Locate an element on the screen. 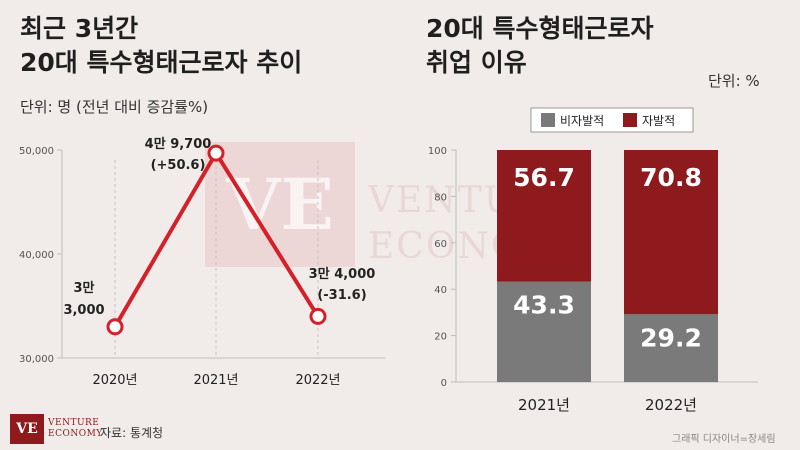 The width and height of the screenshot is (800, 450). watermark-initials: VE is located at coordinates (280, 204).